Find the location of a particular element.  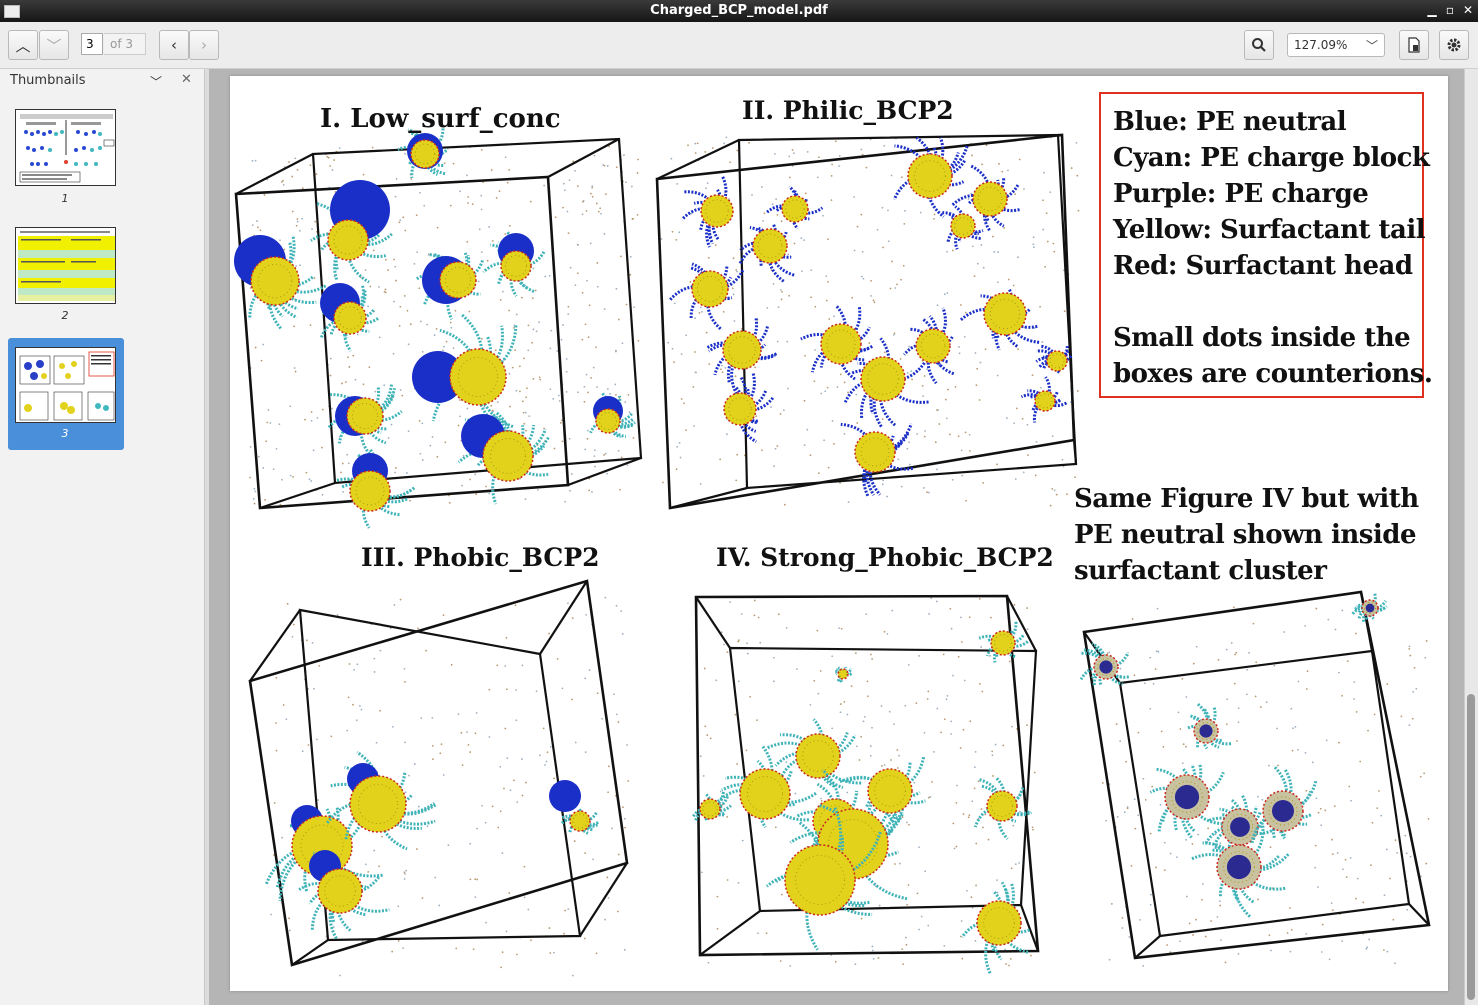

scrollbar-thumb is located at coordinates (1471, 847).